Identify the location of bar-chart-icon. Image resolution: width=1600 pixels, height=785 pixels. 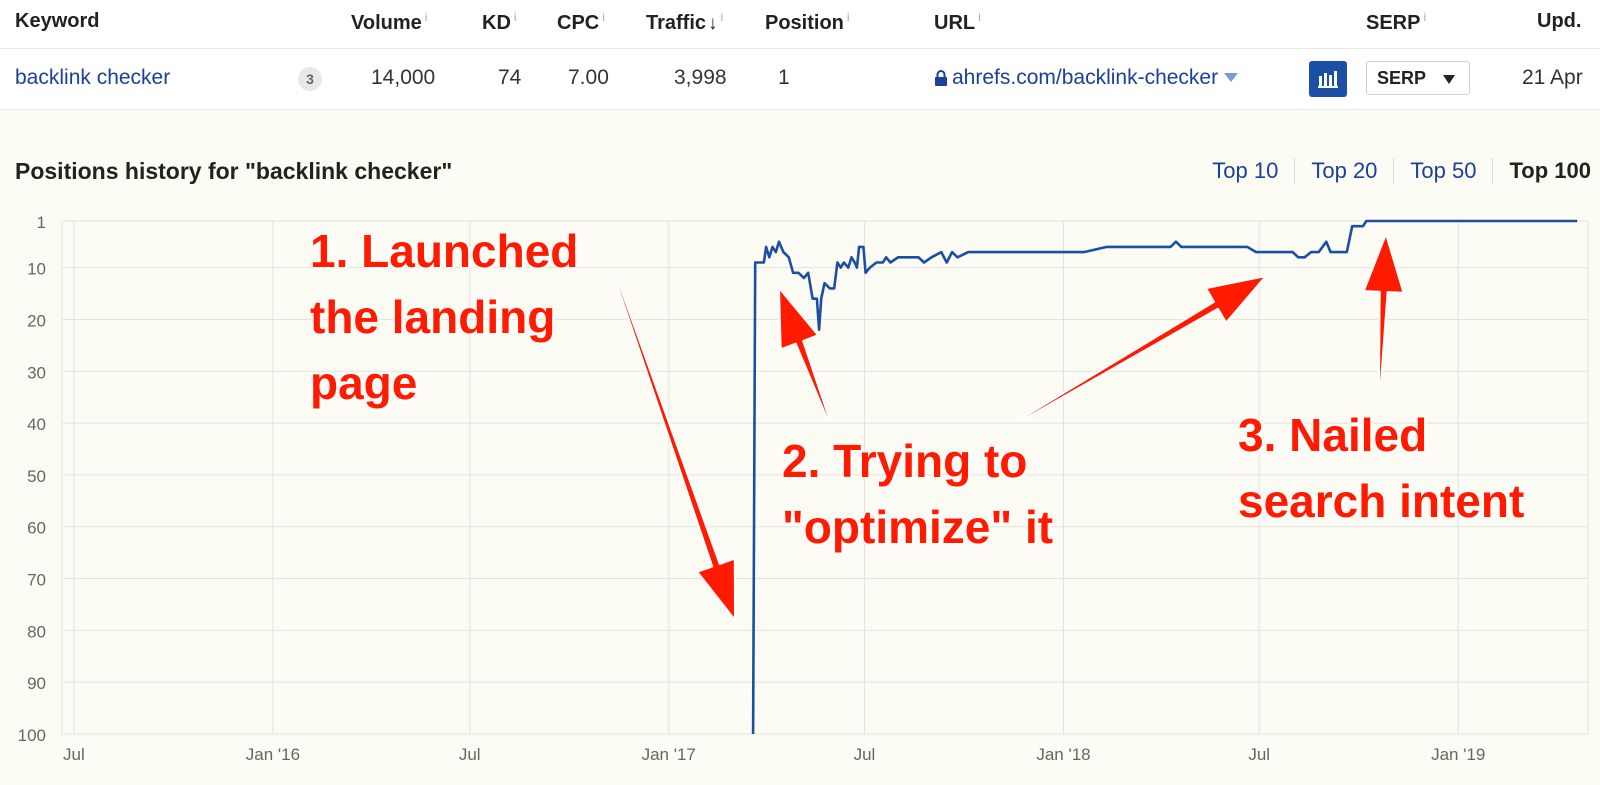
(1328, 79).